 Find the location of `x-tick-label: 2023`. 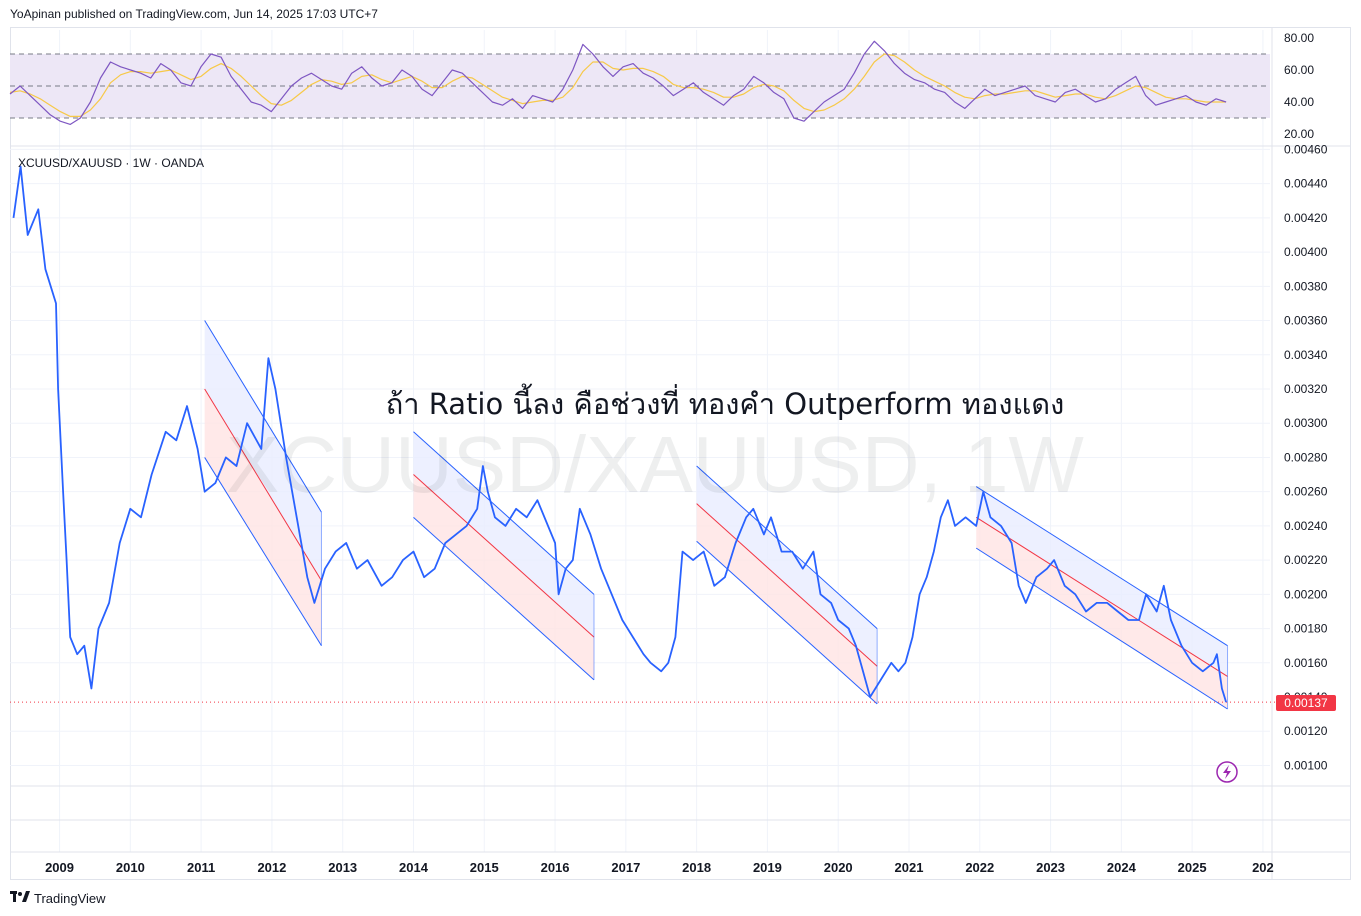

x-tick-label: 2023 is located at coordinates (1050, 867).